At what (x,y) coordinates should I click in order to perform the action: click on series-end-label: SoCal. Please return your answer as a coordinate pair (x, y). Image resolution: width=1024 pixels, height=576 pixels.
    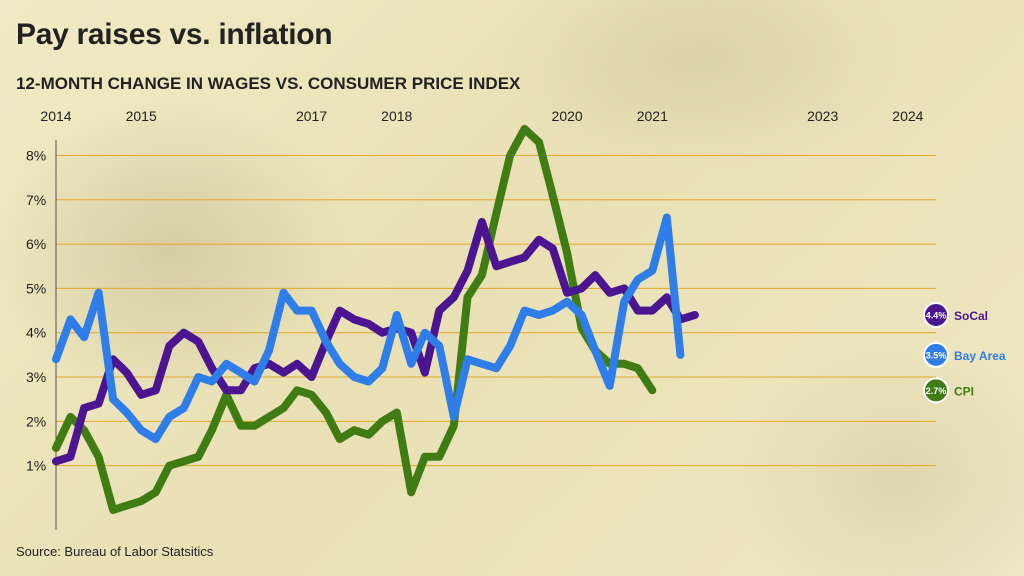
    Looking at the image, I should click on (971, 316).